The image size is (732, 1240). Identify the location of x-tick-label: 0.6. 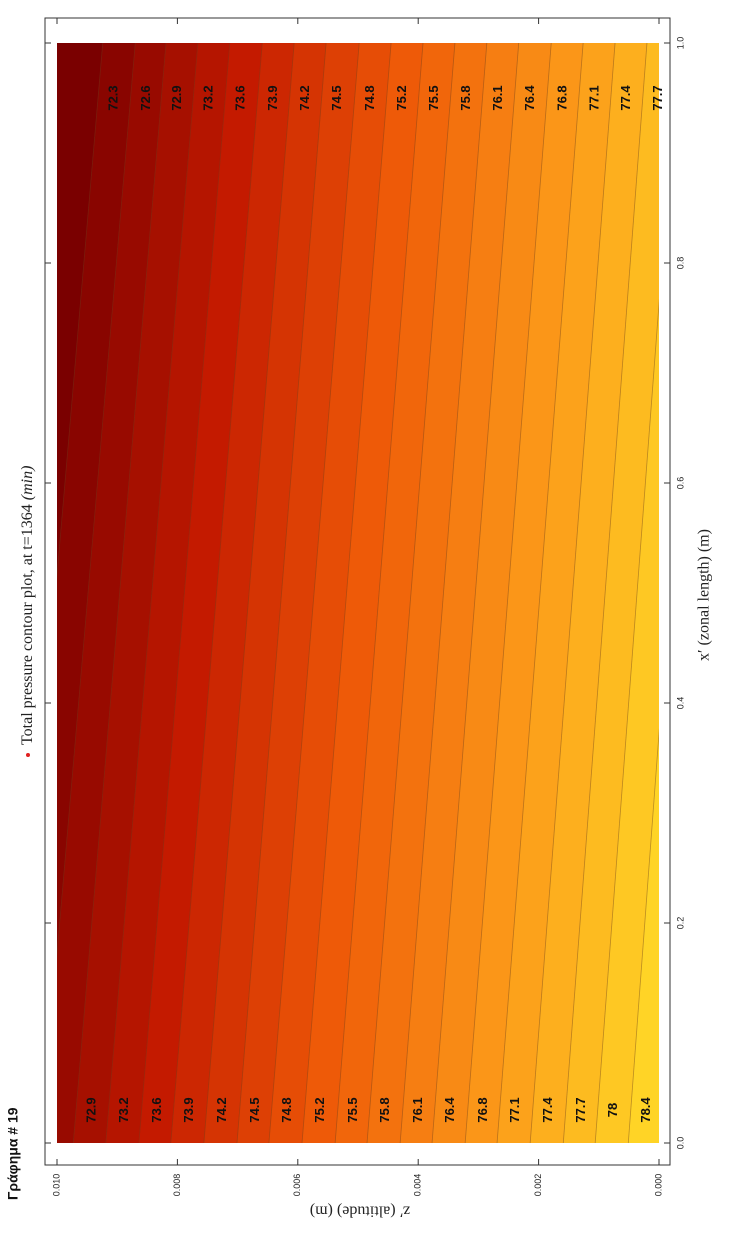
(680, 483).